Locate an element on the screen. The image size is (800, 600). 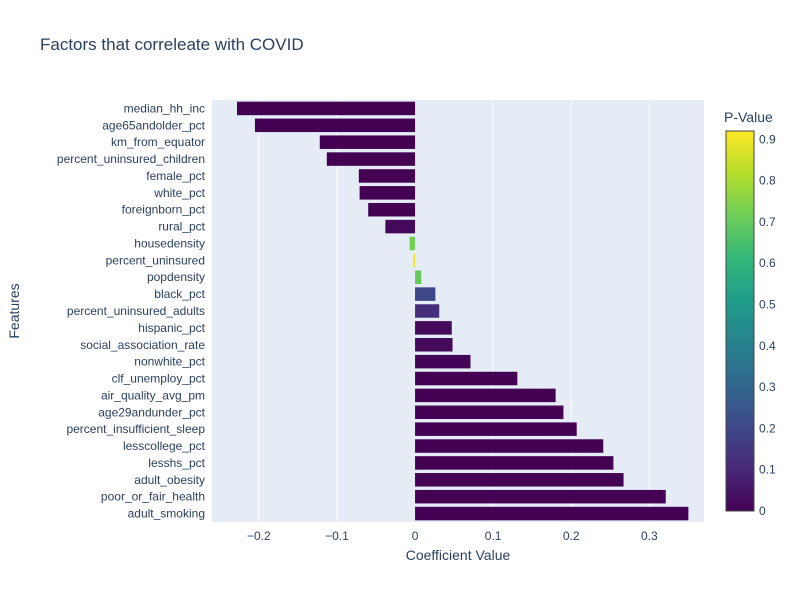
x-tick-label: 0.1 is located at coordinates (493, 536).